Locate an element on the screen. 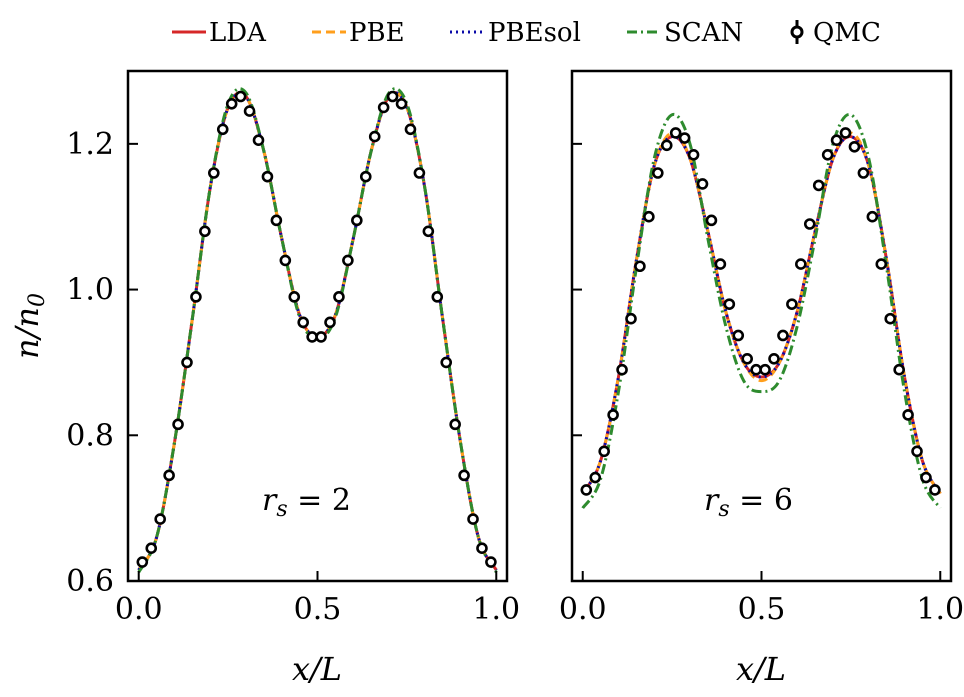  legend: LDA PBE PBEsol SCAN QMC is located at coordinates (526, 33).